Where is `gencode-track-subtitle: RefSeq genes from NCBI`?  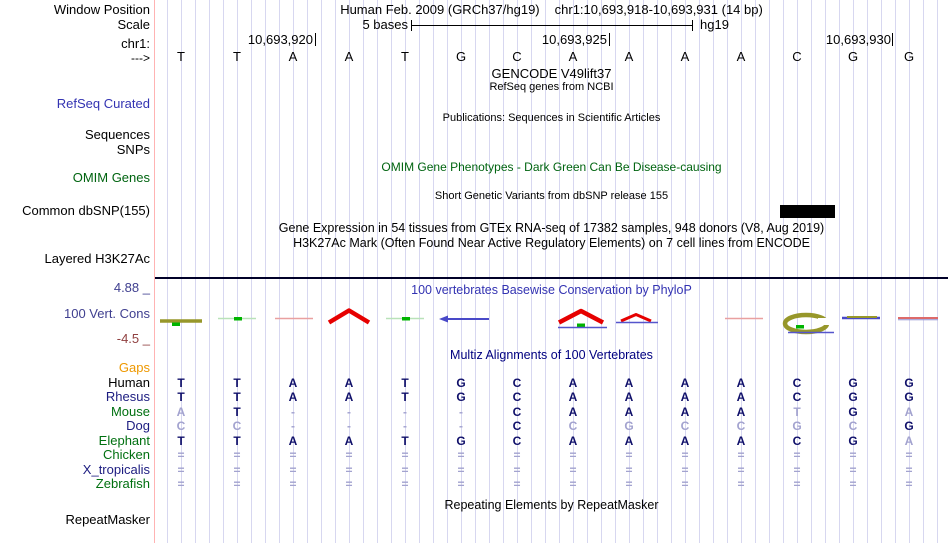 gencode-track-subtitle: RefSeq genes from NCBI is located at coordinates (551, 87).